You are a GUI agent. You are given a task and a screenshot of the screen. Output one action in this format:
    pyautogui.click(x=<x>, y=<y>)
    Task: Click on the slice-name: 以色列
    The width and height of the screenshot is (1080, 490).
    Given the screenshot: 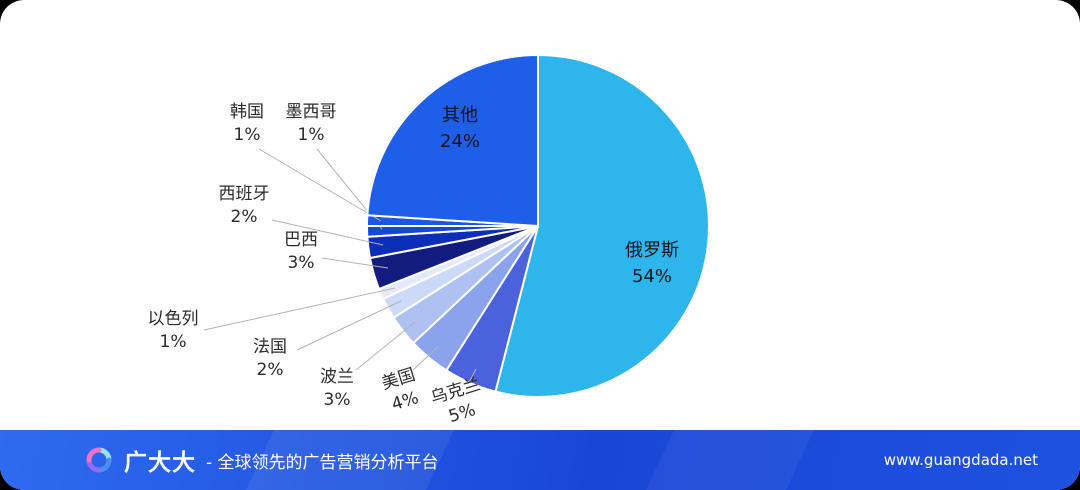 What is the action you would take?
    pyautogui.click(x=173, y=319)
    